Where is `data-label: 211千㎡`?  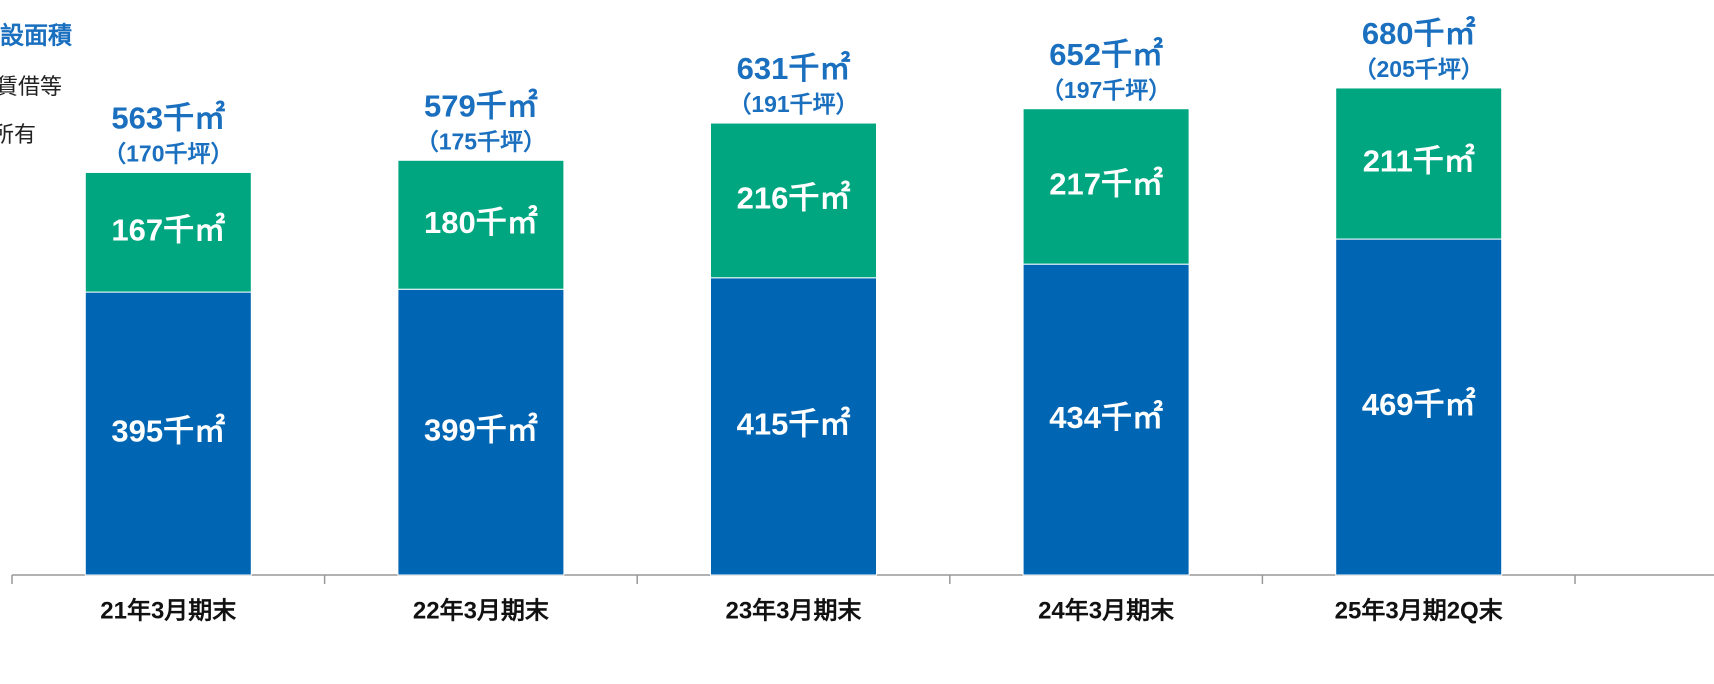
data-label: 211千㎡ is located at coordinates (1419, 161).